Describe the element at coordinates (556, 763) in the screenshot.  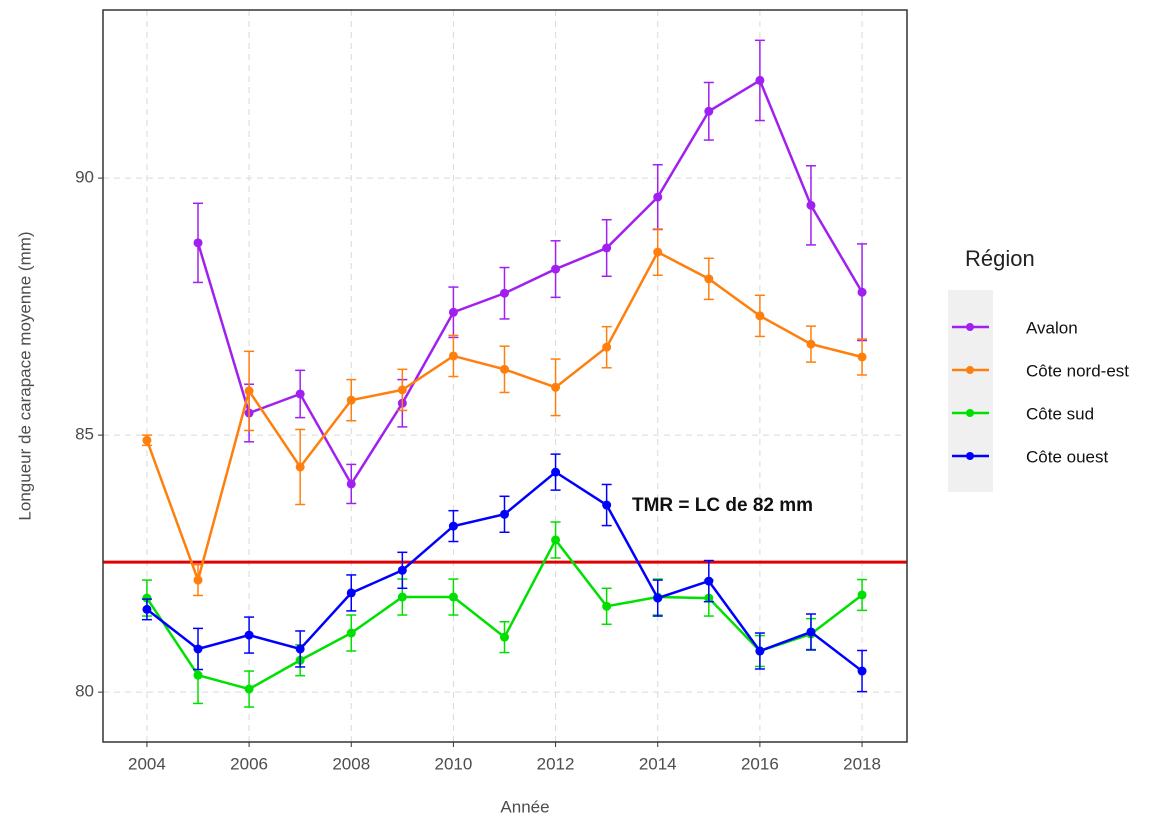
I see `x-tick-label: 2012` at that location.